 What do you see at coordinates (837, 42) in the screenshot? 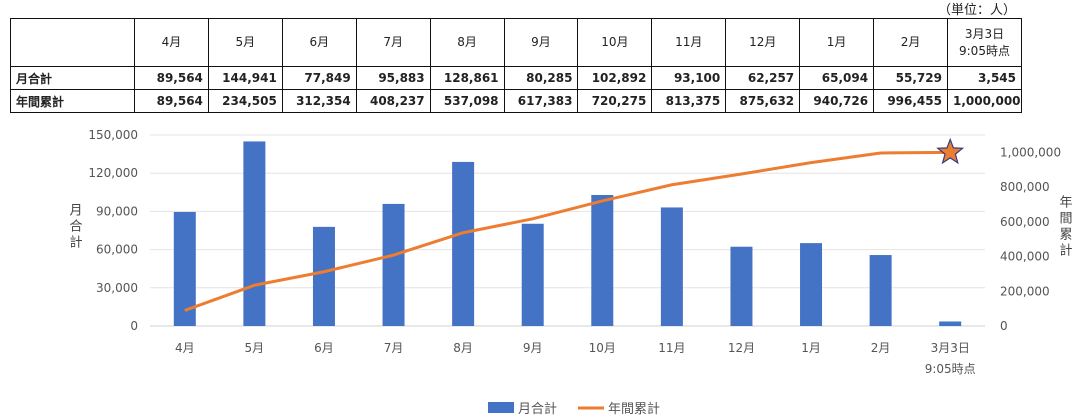
I see `table-header-cell: 1月` at bounding box center [837, 42].